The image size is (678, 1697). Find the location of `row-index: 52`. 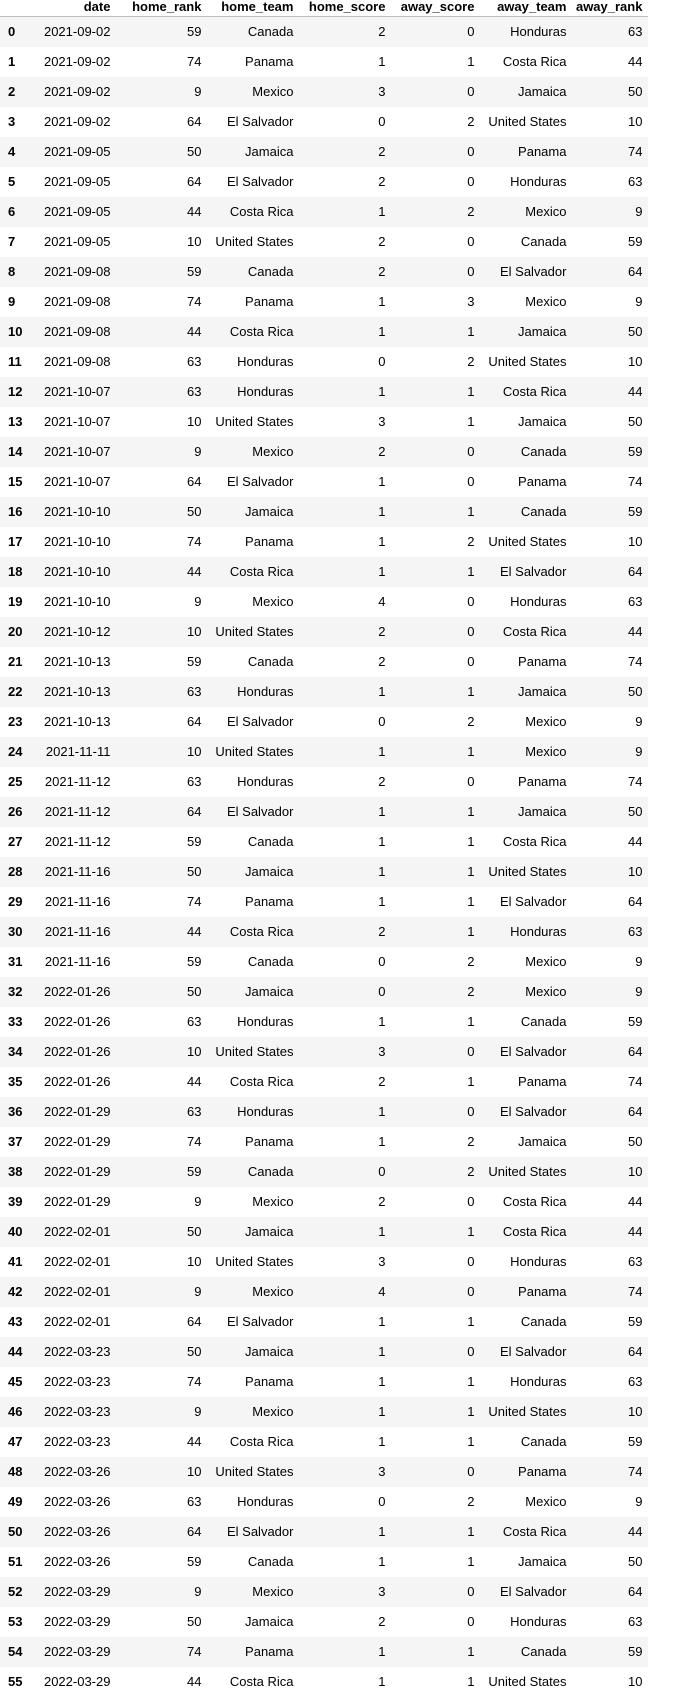

row-index: 52 is located at coordinates (14, 1592).